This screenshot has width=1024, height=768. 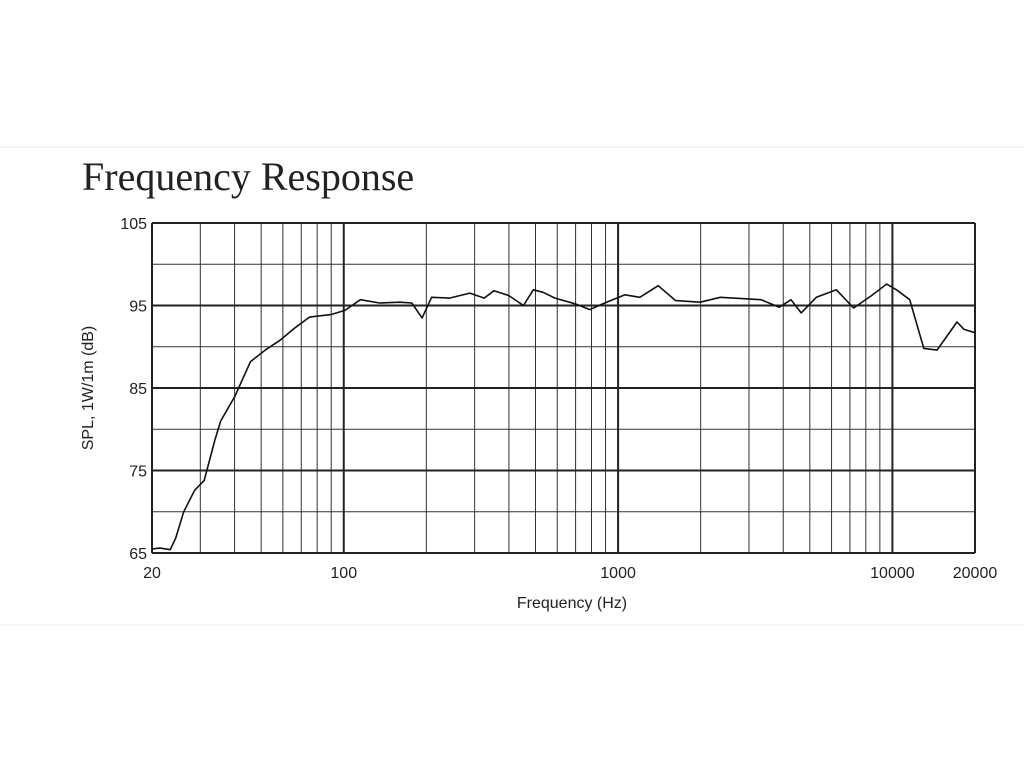 I want to click on y-tick-label: 85, so click(x=138, y=389).